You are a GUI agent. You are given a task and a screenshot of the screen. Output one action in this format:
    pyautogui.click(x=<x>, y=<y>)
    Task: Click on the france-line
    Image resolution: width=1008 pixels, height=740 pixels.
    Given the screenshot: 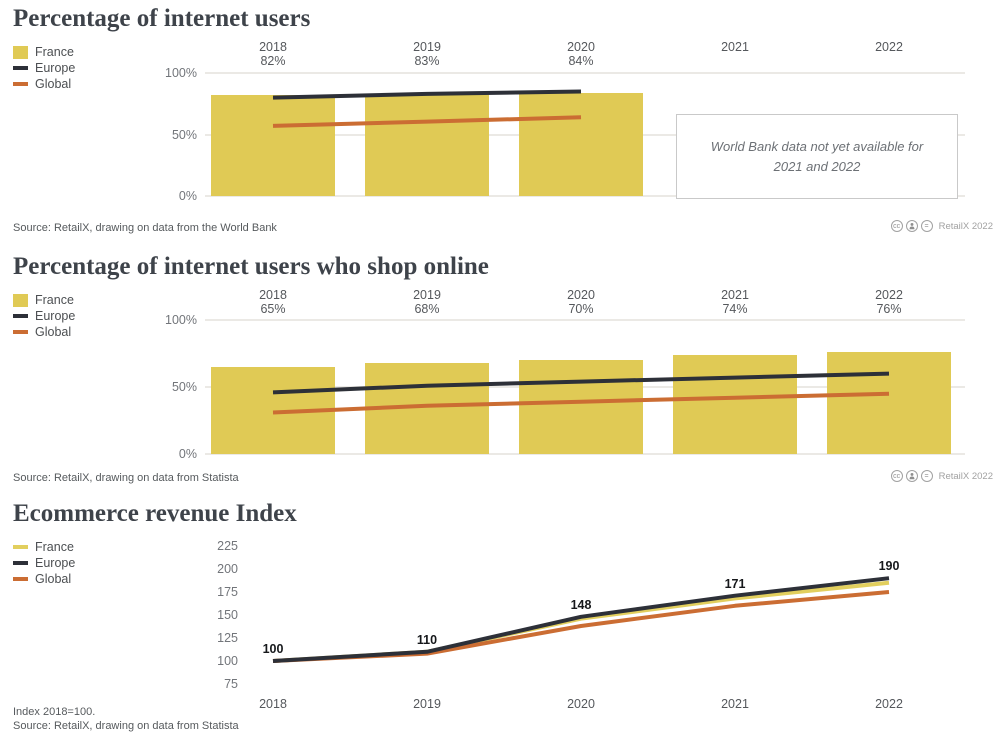 What is the action you would take?
    pyautogui.click(x=581, y=621)
    